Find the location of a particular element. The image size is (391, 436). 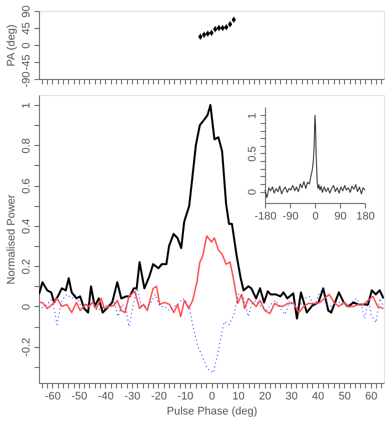

x-tick-label: 10 is located at coordinates (238, 396).